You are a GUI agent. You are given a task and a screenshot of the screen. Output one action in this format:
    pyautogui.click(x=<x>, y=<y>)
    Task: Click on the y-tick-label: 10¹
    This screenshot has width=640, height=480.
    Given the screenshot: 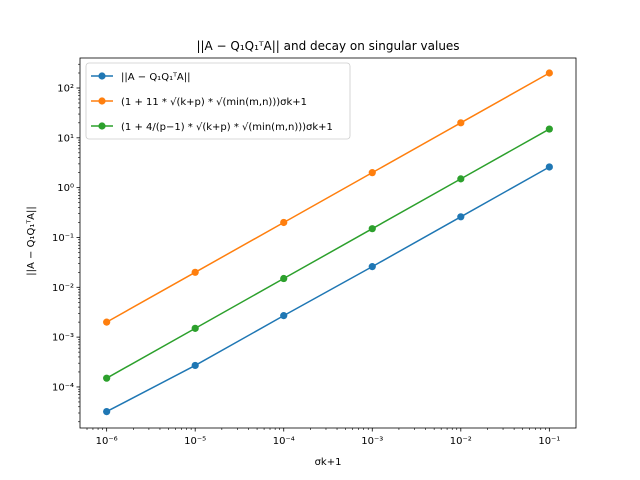 What is the action you would take?
    pyautogui.click(x=65, y=138)
    